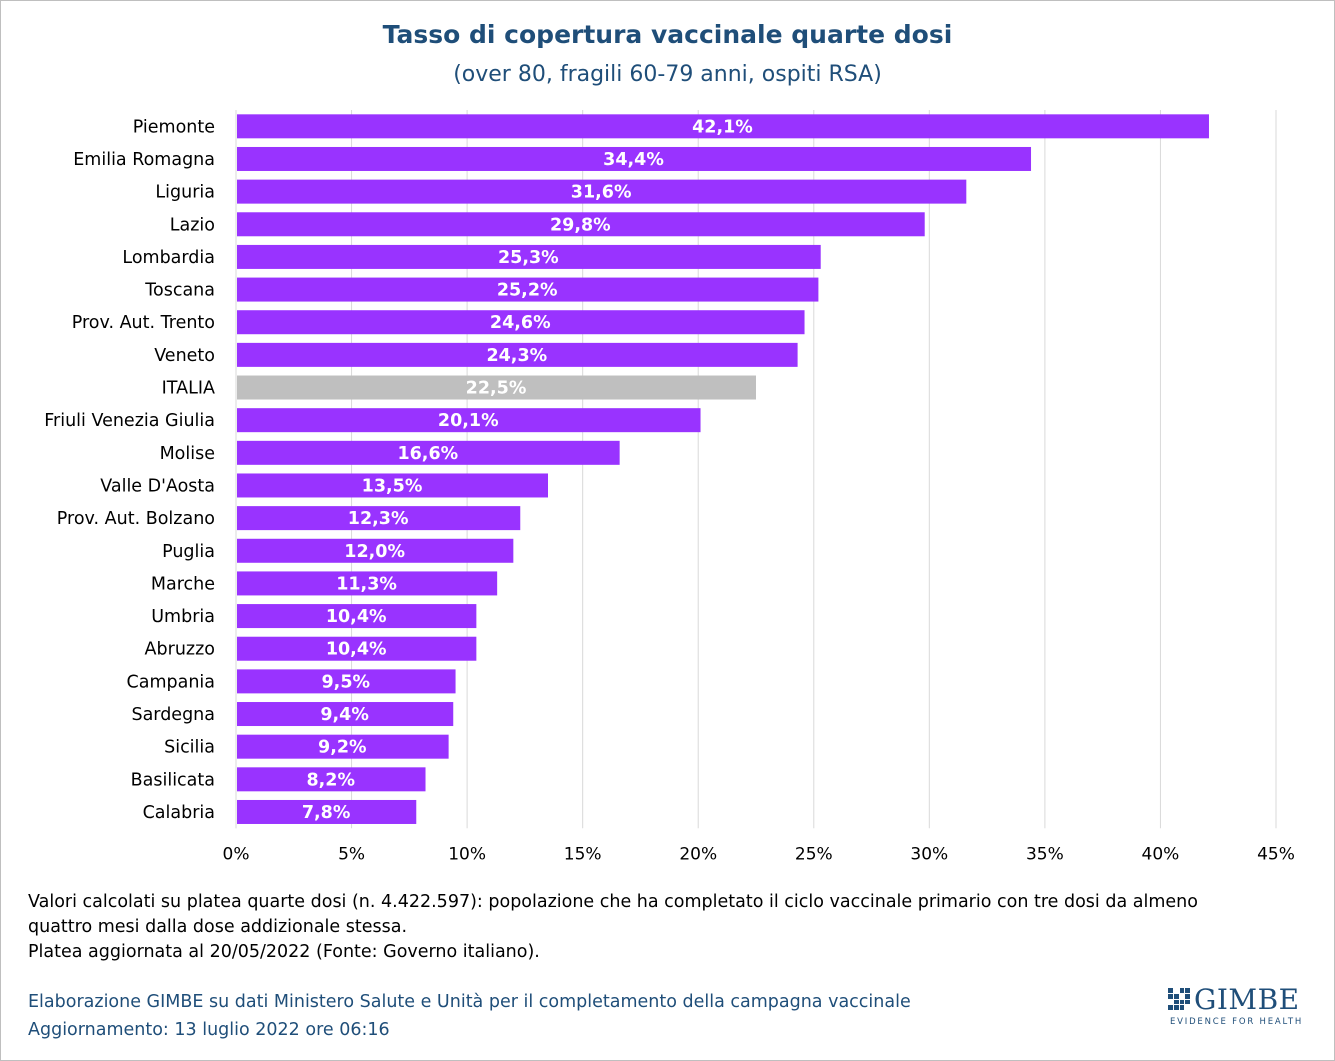  What do you see at coordinates (1247, 999) in the screenshot?
I see `gimbe-logo-text: GIMBE` at bounding box center [1247, 999].